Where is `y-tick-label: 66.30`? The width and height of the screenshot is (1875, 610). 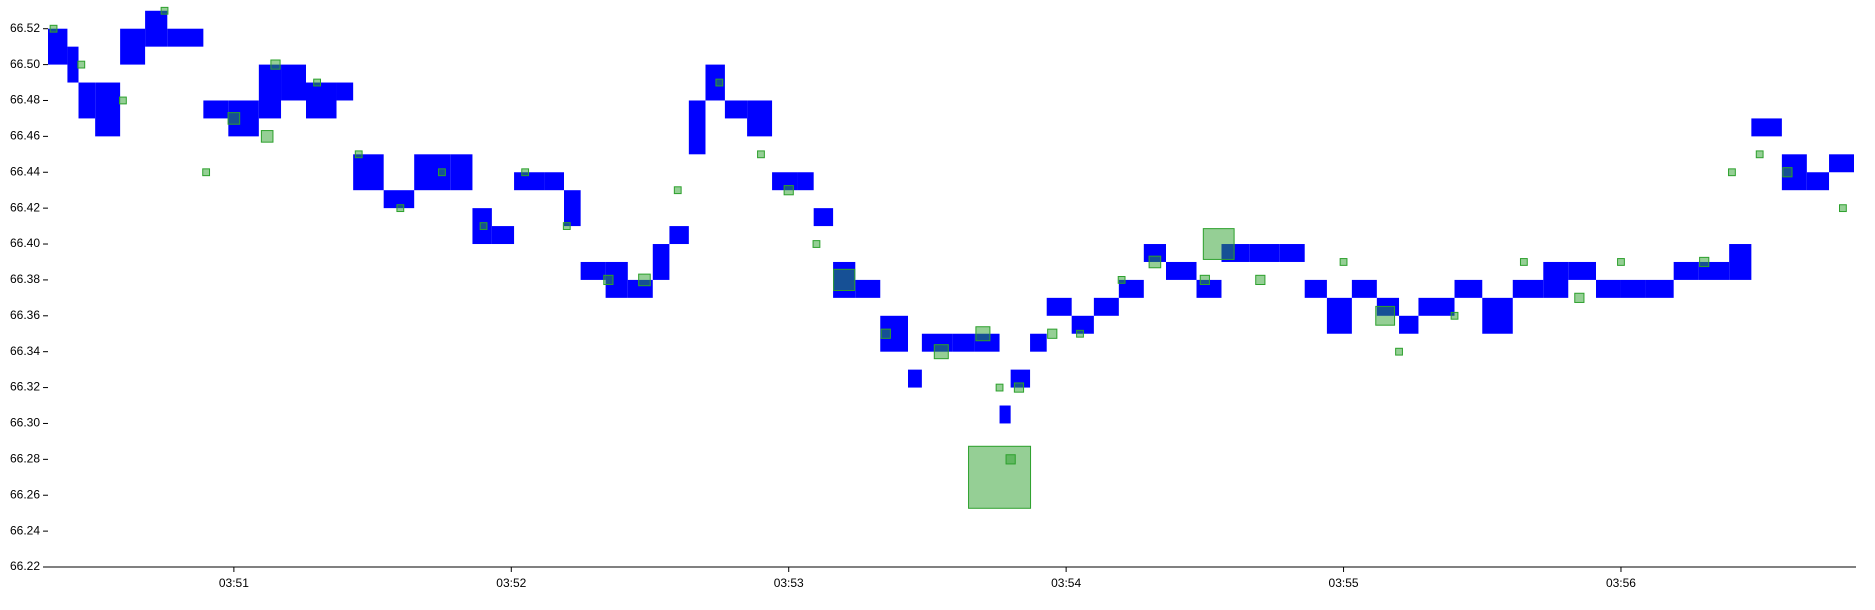
y-tick-label: 66.30 is located at coordinates (25, 423).